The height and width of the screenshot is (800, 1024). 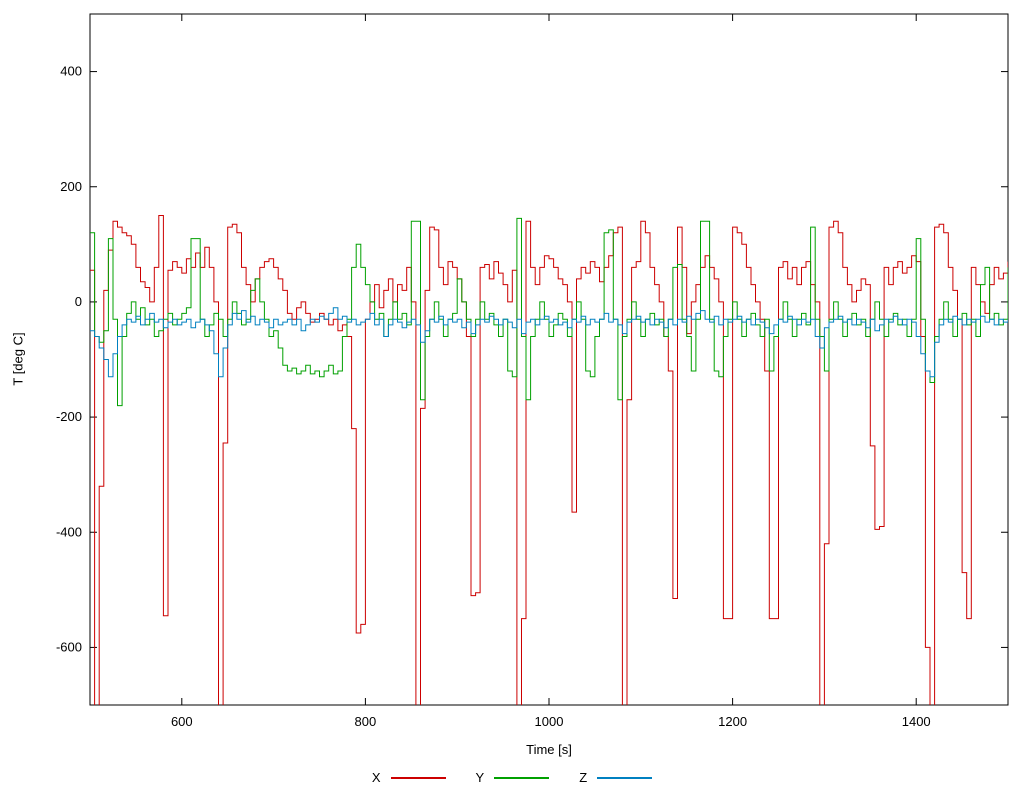 I want to click on legend-item: Y, so click(x=513, y=777).